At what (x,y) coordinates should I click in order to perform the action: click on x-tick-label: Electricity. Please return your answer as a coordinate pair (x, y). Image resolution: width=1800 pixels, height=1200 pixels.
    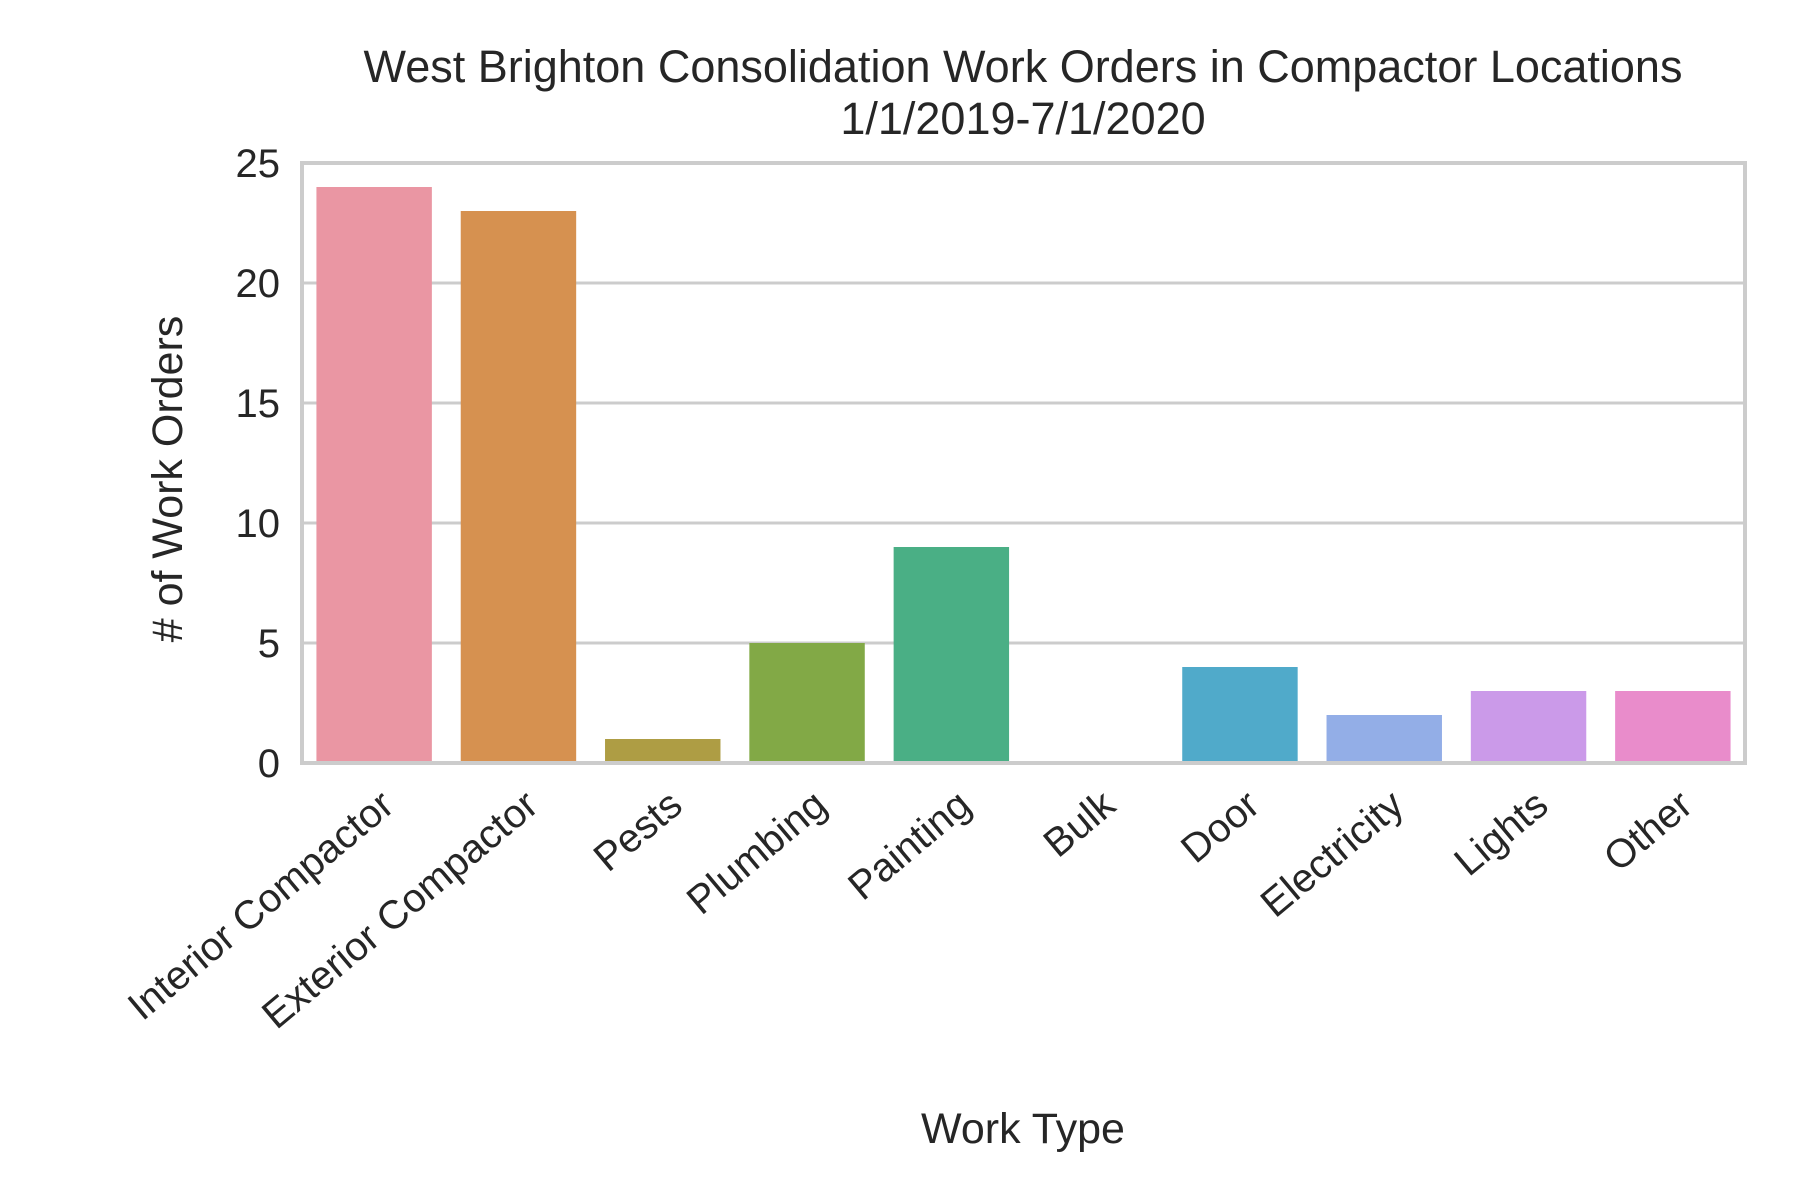
    Looking at the image, I should click on (1332, 854).